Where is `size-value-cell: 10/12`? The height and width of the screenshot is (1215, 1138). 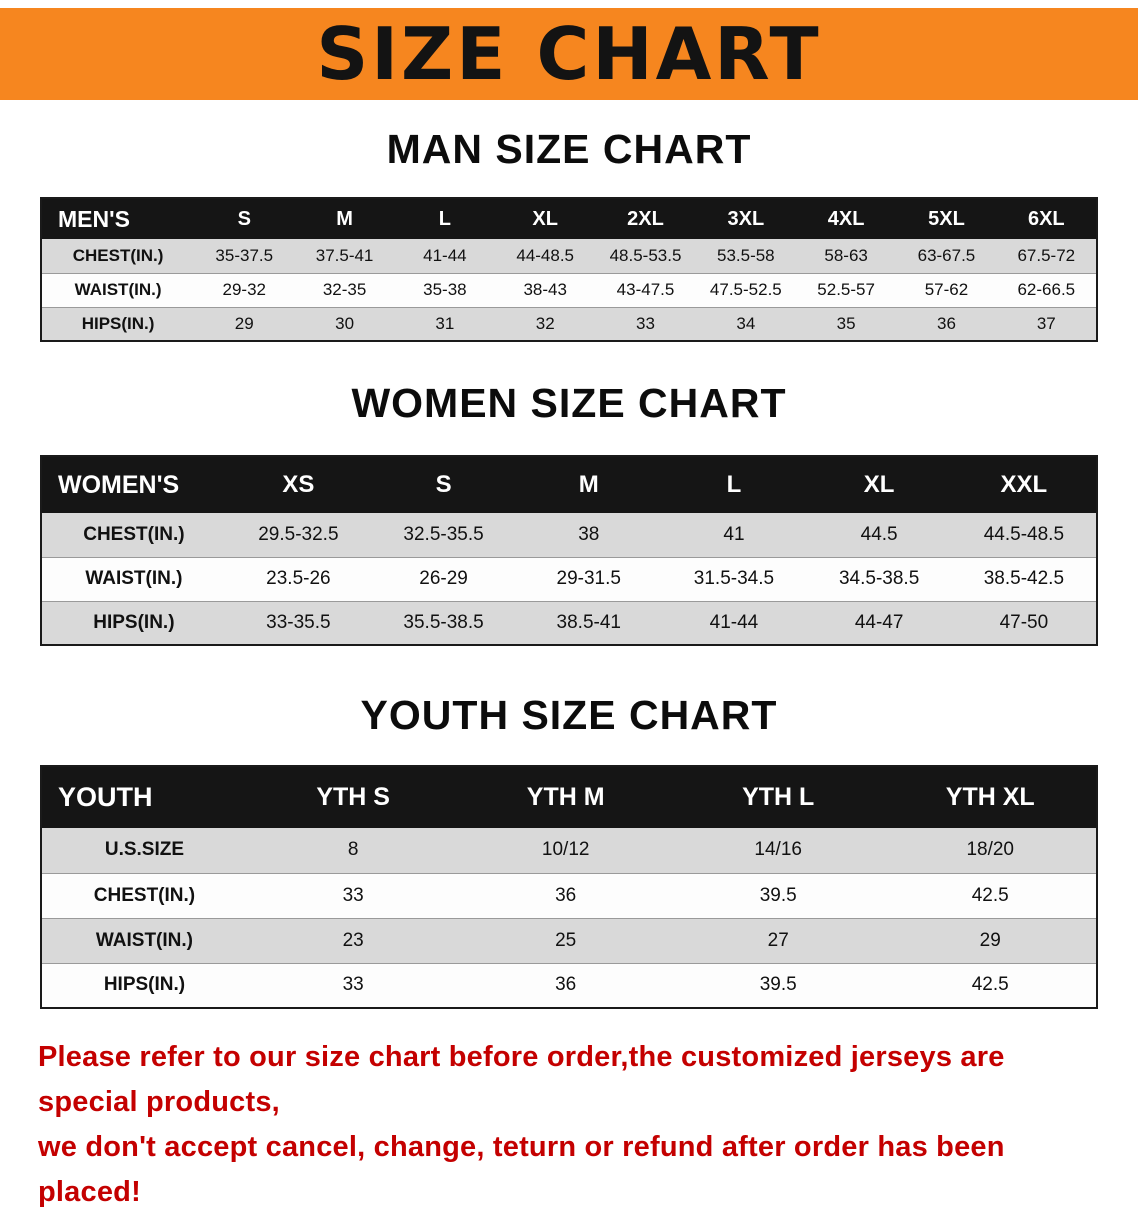
size-value-cell: 10/12 is located at coordinates (565, 850).